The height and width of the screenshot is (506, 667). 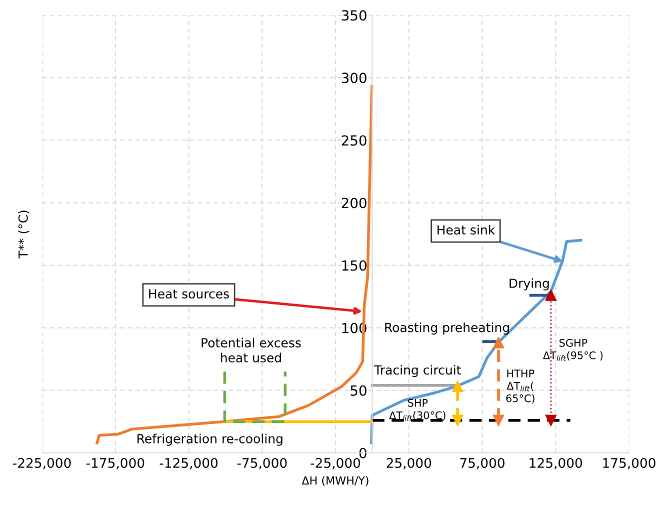 I want to click on x-tick-label: 175,000, so click(x=629, y=464).